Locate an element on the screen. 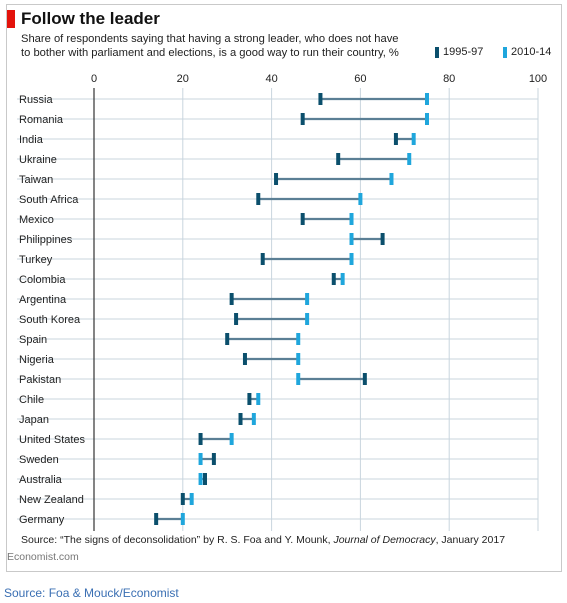 The height and width of the screenshot is (603, 567). category-label: Philippines is located at coordinates (46, 240).